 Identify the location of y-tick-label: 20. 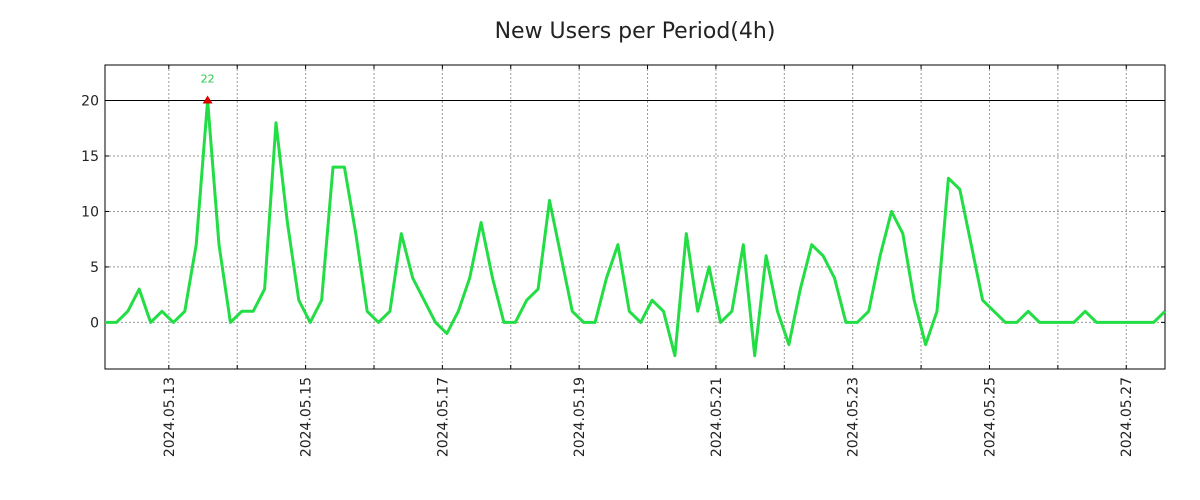
(90, 102).